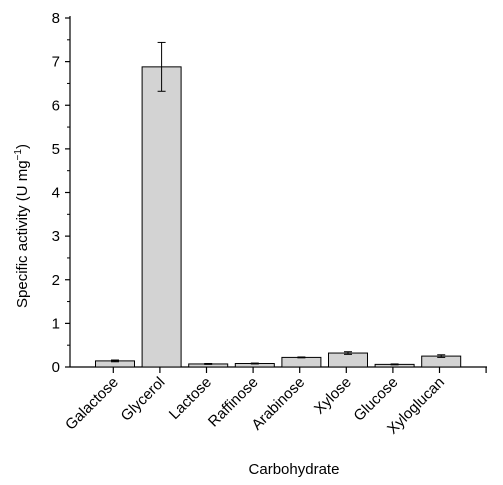 The height and width of the screenshot is (485, 503). Describe the element at coordinates (56, 149) in the screenshot. I see `y-tick-label: 5` at that location.